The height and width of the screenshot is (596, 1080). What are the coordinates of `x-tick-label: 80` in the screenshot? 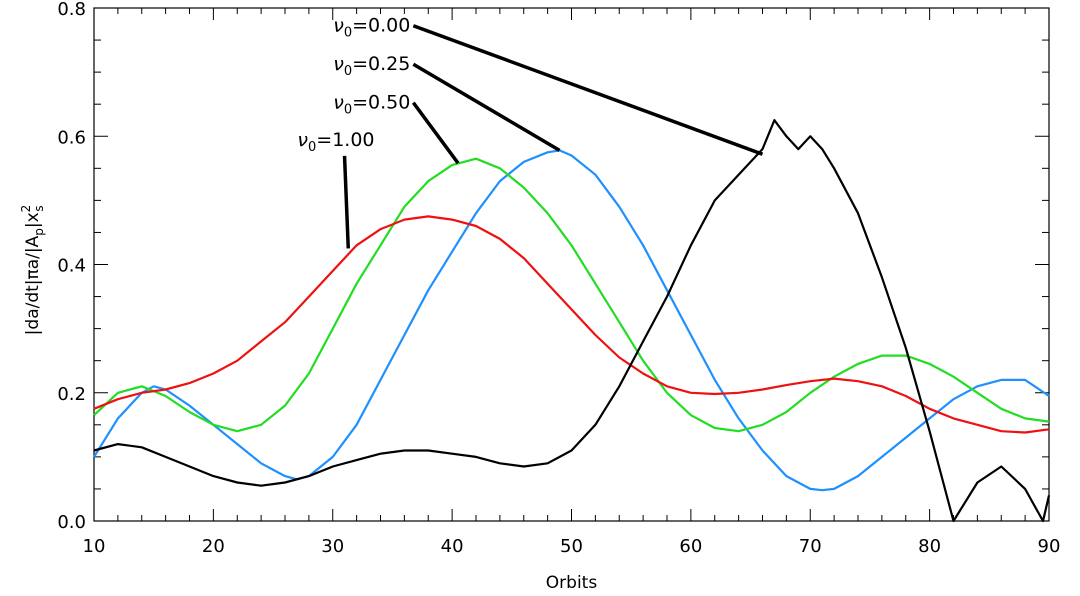 It's located at (929, 546).